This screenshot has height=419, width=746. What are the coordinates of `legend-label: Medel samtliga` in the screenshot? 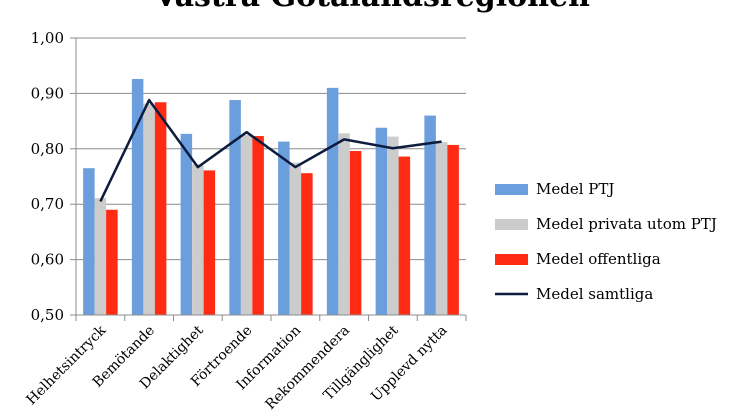 It's located at (594, 294).